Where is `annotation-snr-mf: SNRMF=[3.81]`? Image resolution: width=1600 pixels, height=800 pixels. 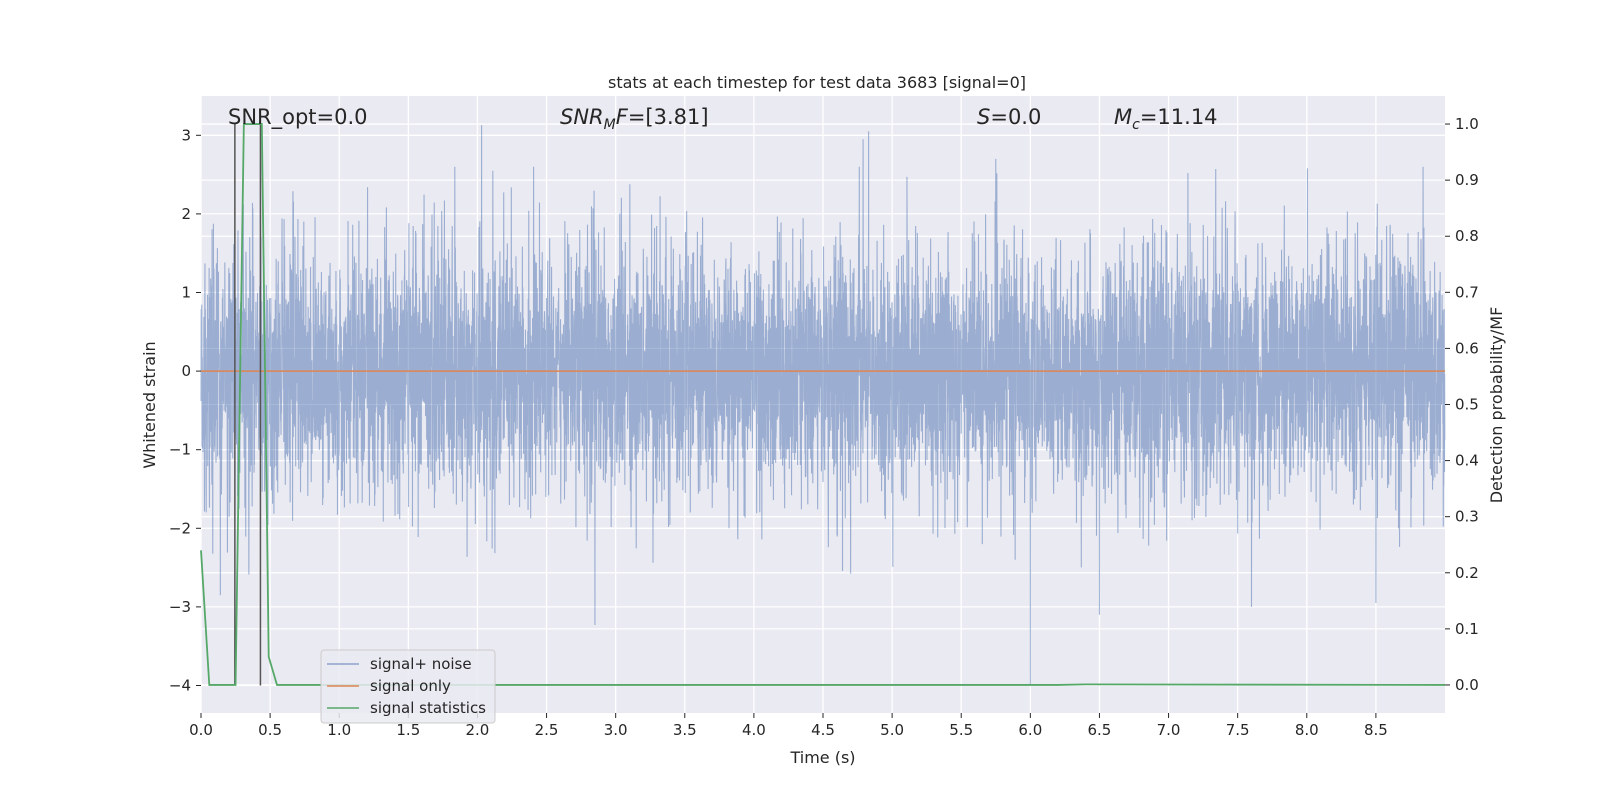 annotation-snr-mf: SNRMF=[3.81] is located at coordinates (634, 119).